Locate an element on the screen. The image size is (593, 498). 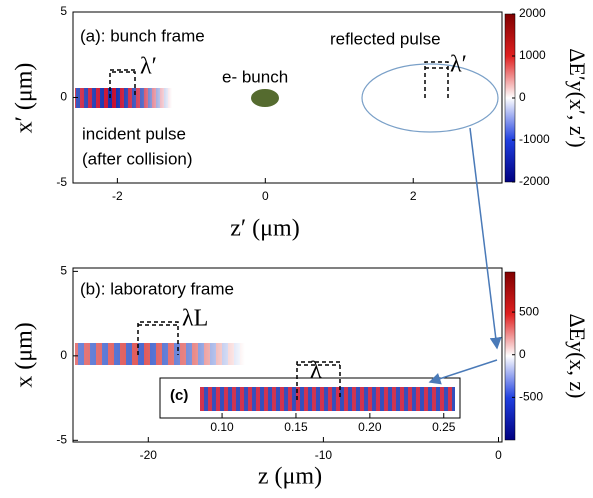
x-tick-label: -2 is located at coordinates (117, 196).